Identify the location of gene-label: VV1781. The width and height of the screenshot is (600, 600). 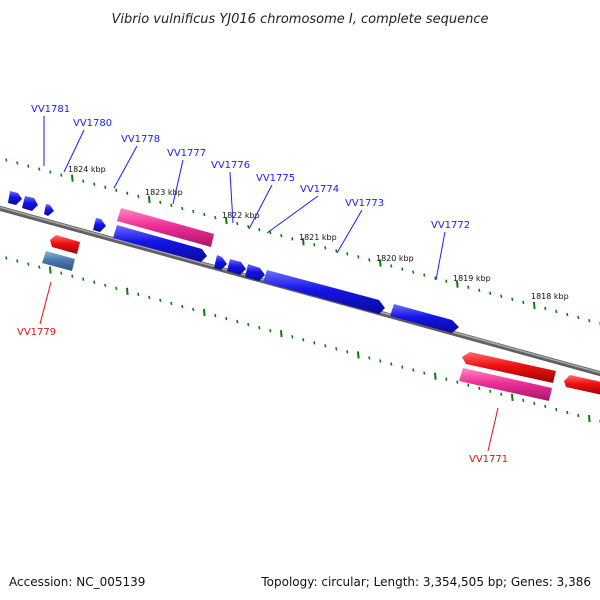
(50, 109).